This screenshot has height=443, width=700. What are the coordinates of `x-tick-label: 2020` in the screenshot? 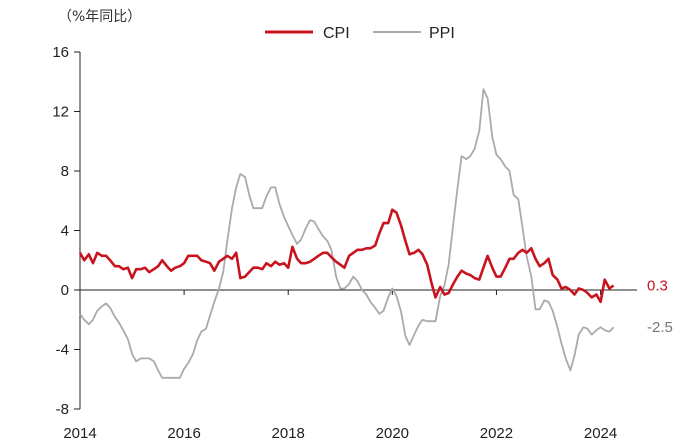 It's located at (392, 433).